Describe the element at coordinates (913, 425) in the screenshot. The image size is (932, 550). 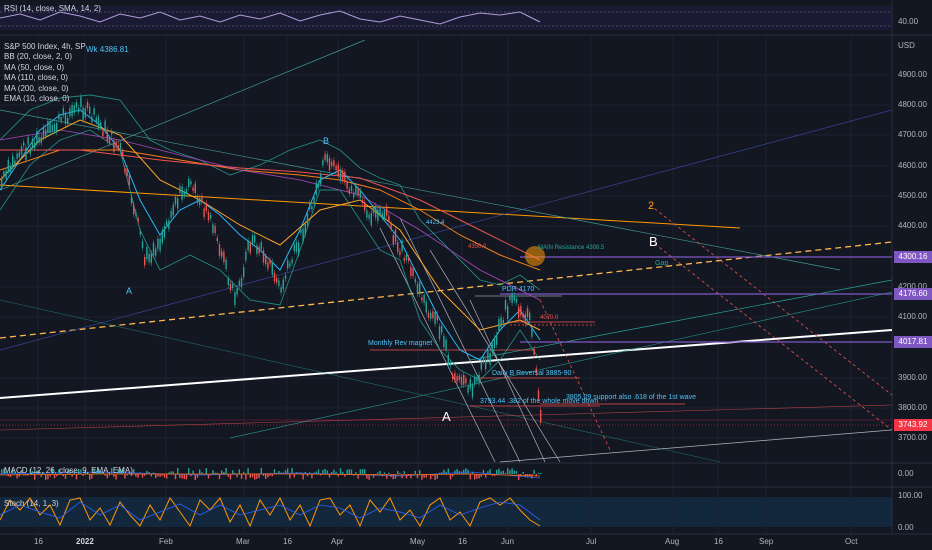
I see `price-tag-last: 3743.92` at that location.